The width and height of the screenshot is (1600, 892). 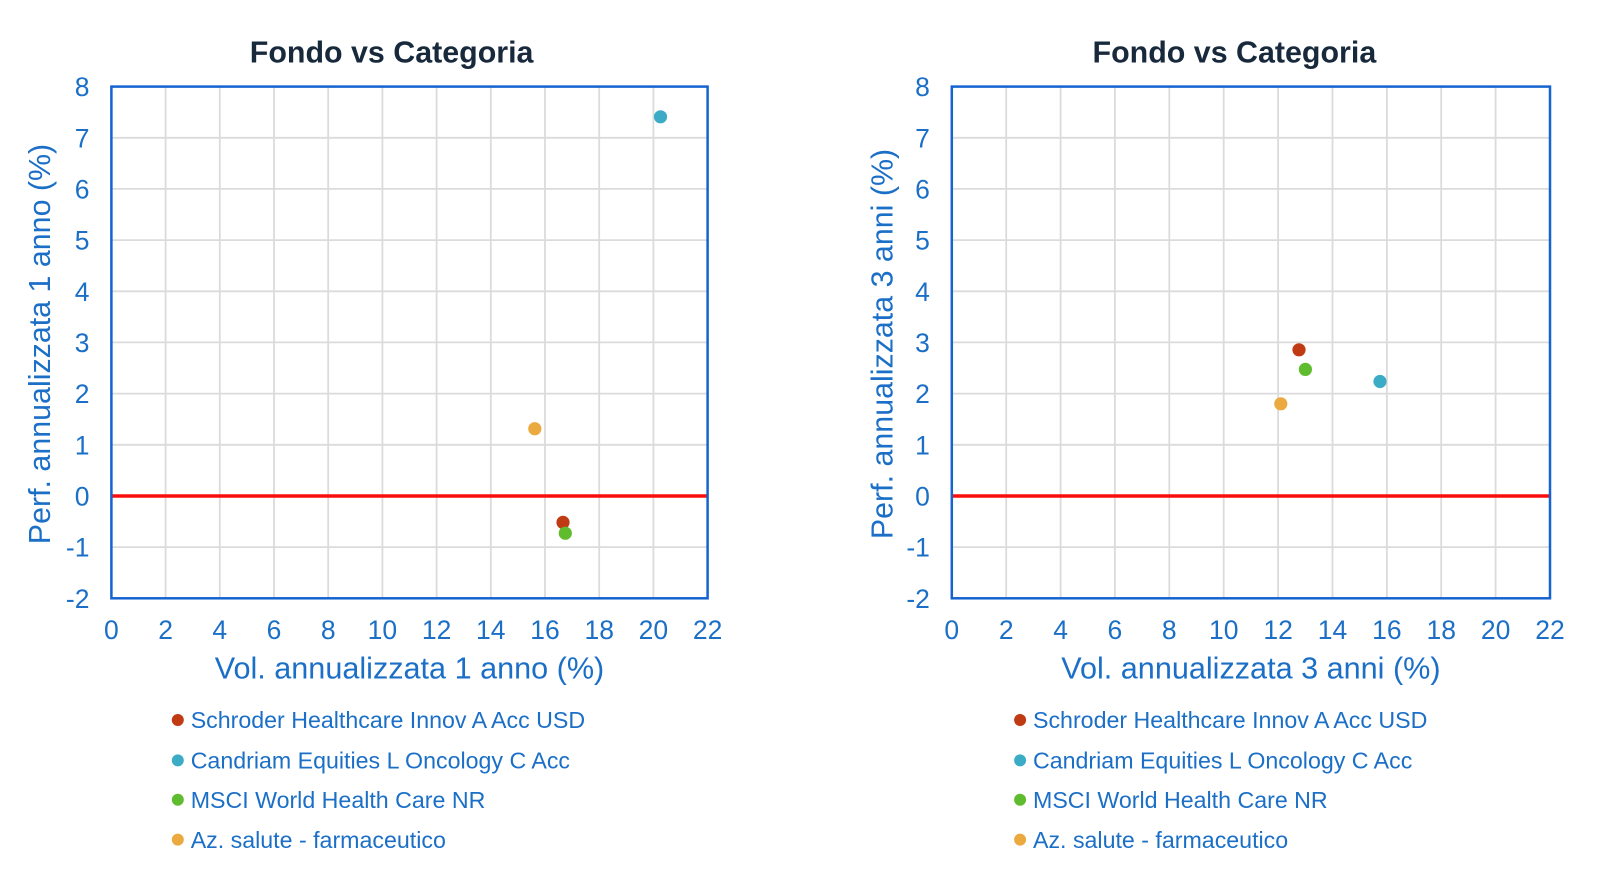 I want to click on svg-text: Vol. annualizzata 1 anno (%), so click(x=409, y=669).